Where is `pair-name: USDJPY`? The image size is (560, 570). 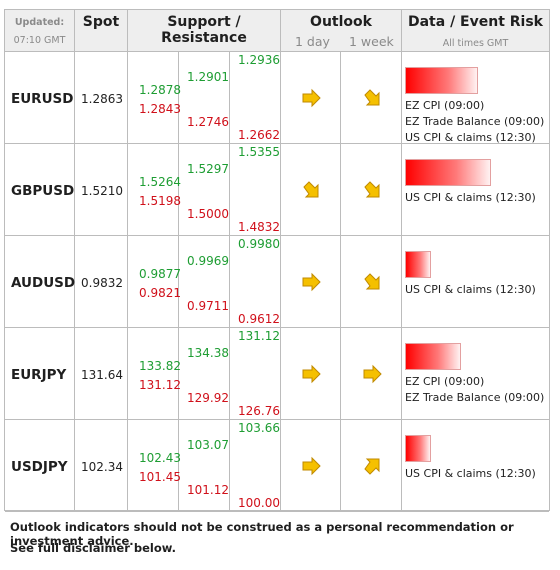 pair-name: USDJPY is located at coordinates (39, 467).